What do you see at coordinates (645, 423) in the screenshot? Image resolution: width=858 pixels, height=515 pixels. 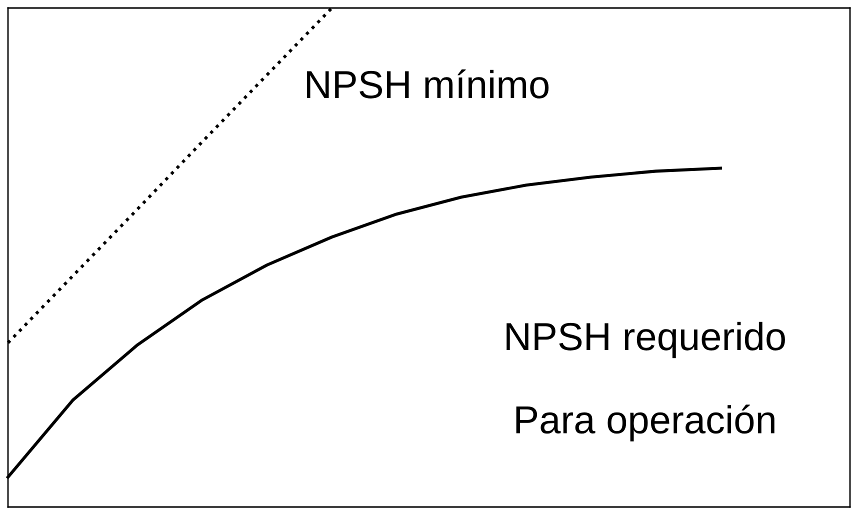 I see `annotation: Para operación` at bounding box center [645, 423].